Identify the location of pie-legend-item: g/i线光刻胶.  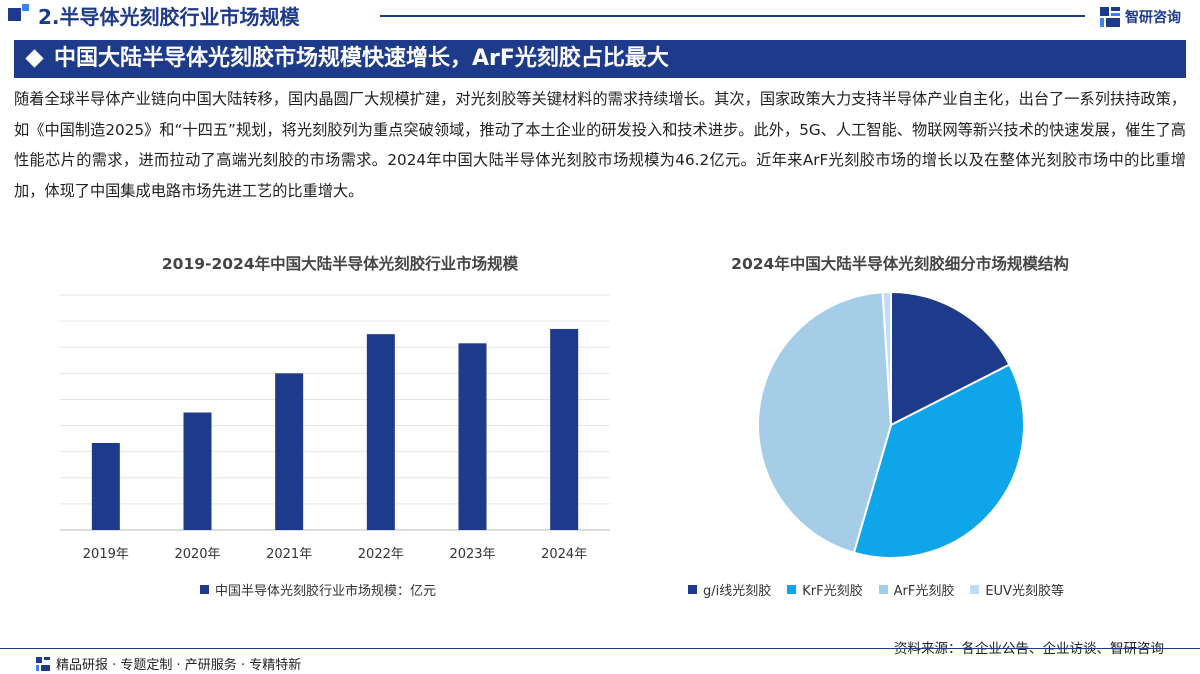
(729, 589).